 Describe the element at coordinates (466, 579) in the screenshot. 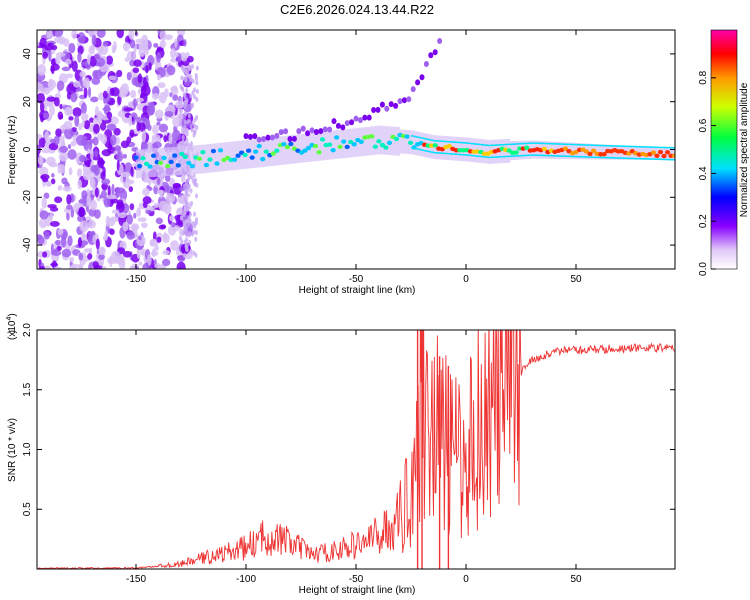

I see `x-tick-label: 0` at that location.